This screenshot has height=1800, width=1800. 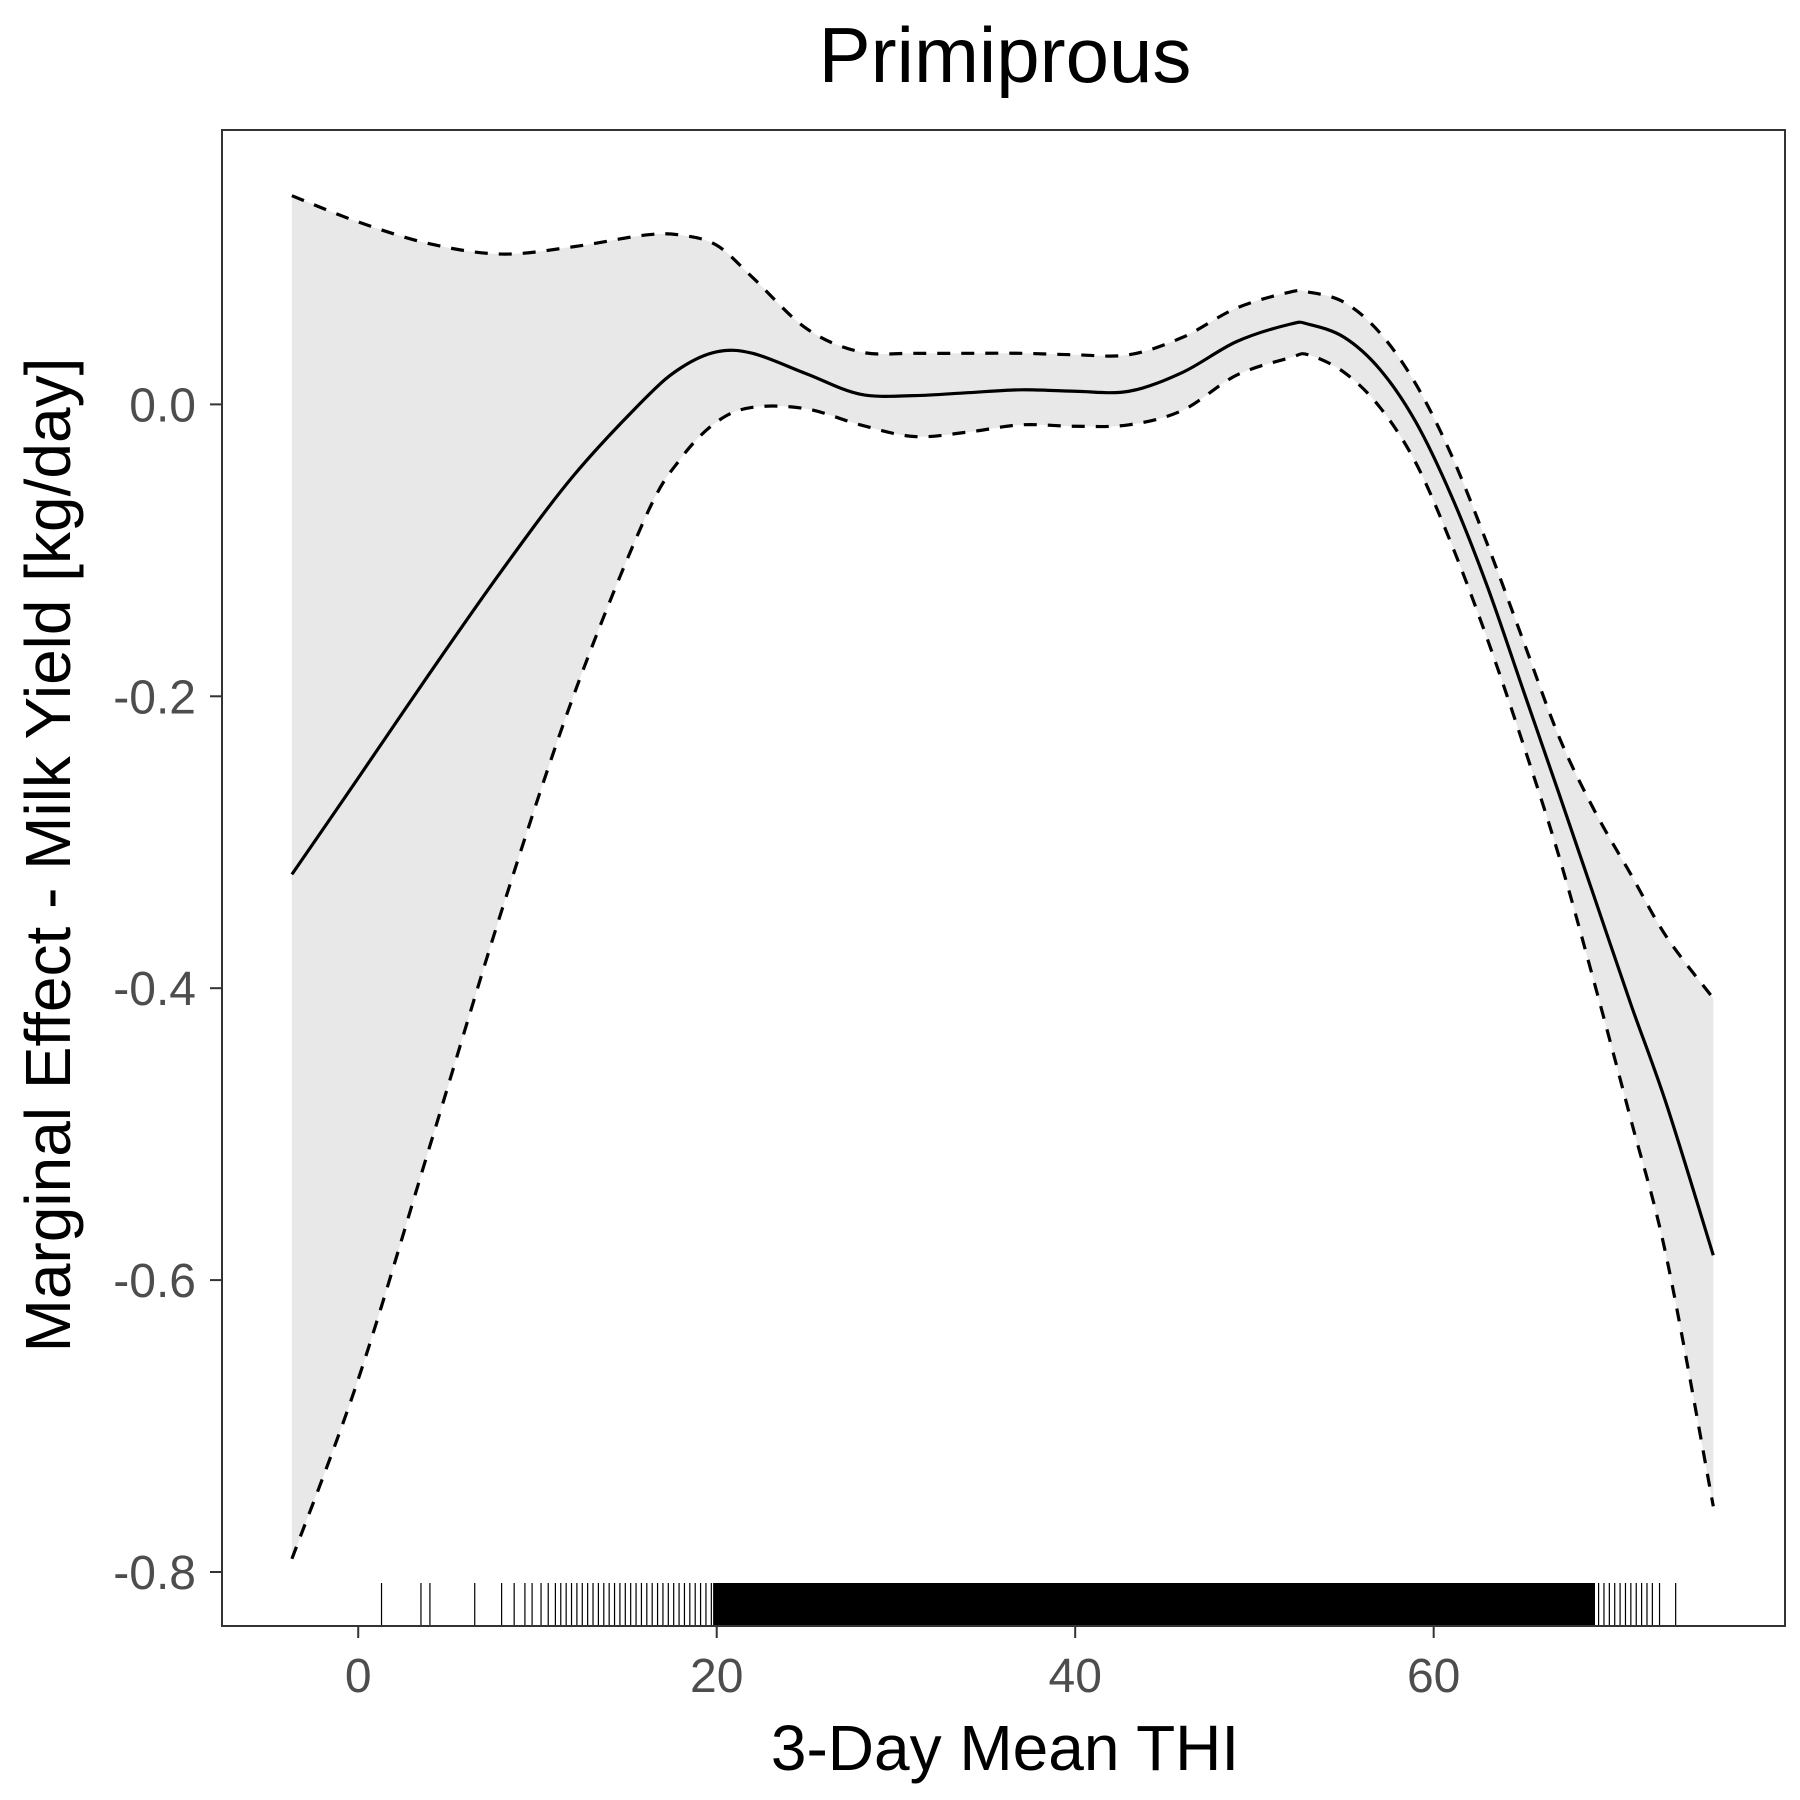 What do you see at coordinates (154, 1281) in the screenshot?
I see `y-tick-label: -0.6` at bounding box center [154, 1281].